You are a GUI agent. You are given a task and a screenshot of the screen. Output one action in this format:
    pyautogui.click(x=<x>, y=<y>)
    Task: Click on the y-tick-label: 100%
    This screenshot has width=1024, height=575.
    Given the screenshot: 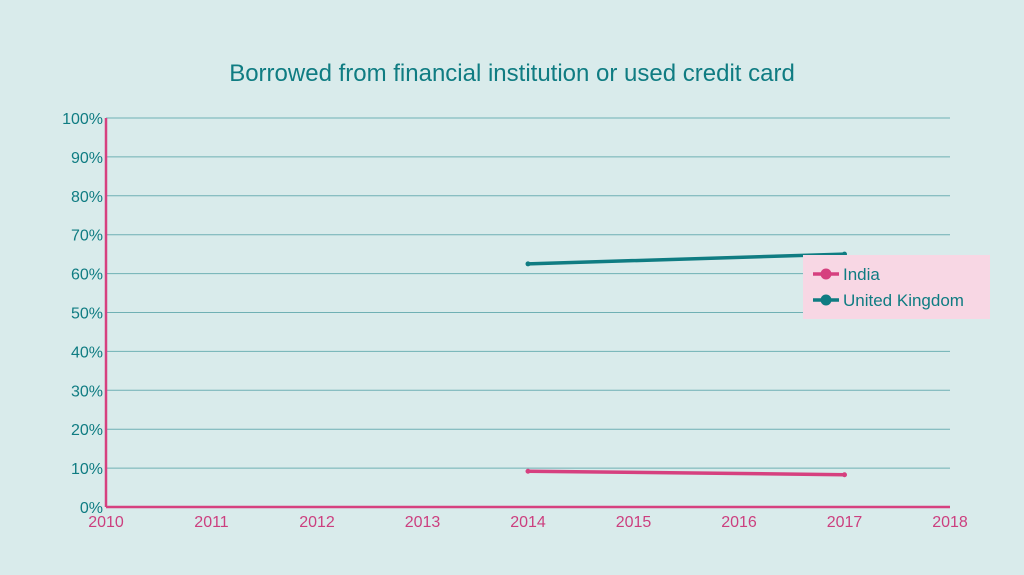 What is the action you would take?
    pyautogui.click(x=82, y=119)
    